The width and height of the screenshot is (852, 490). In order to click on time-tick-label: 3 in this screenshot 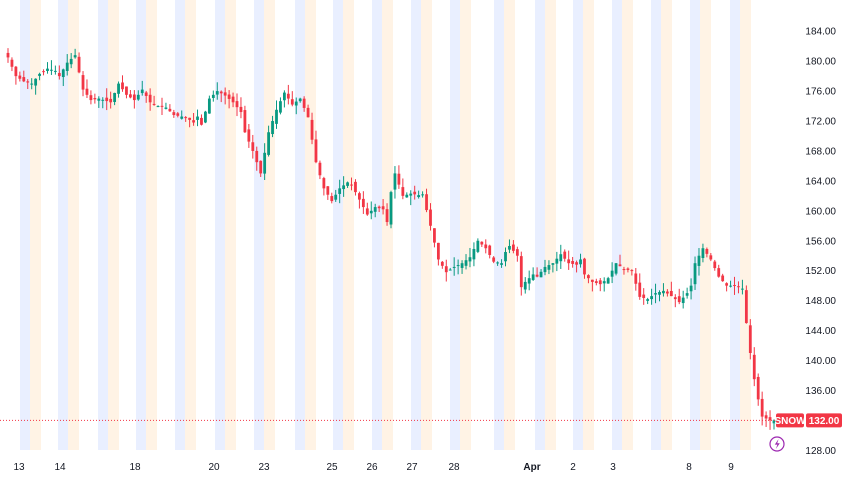, I will do `click(613, 467)`.